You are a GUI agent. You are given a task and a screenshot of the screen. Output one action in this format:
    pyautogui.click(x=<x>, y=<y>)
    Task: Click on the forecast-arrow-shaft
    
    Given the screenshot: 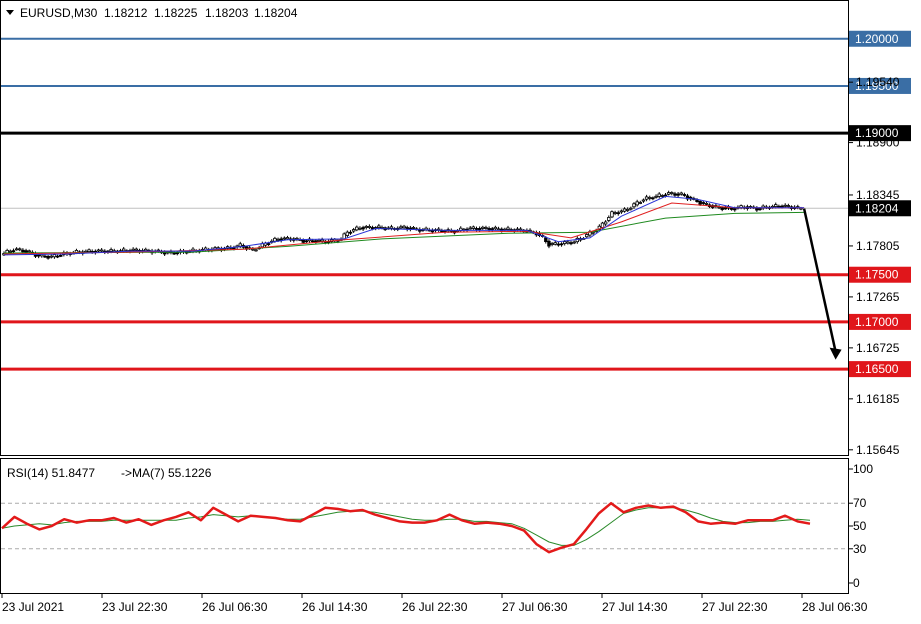 What is the action you would take?
    pyautogui.click(x=819, y=280)
    